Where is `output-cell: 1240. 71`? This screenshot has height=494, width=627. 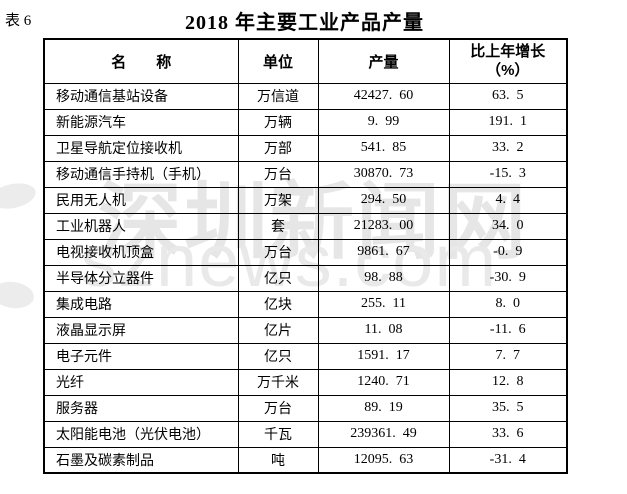 output-cell: 1240. 71 is located at coordinates (383, 382).